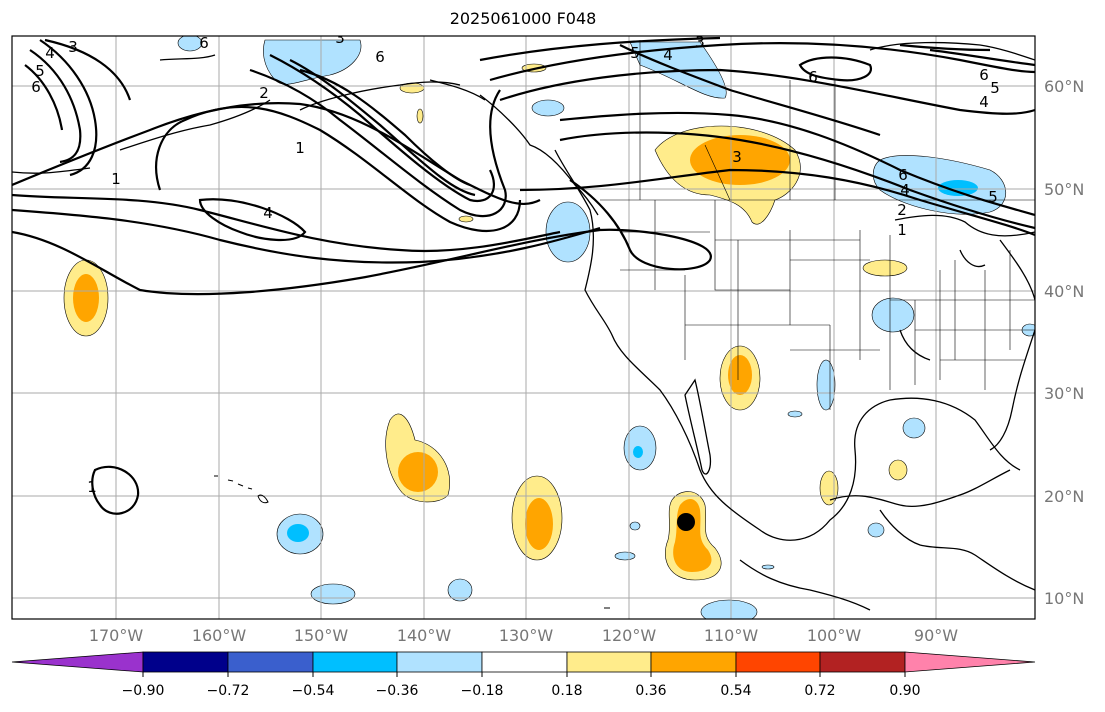  Describe the element at coordinates (116, 635) in the screenshot. I see `lon-label: 170°W` at that location.